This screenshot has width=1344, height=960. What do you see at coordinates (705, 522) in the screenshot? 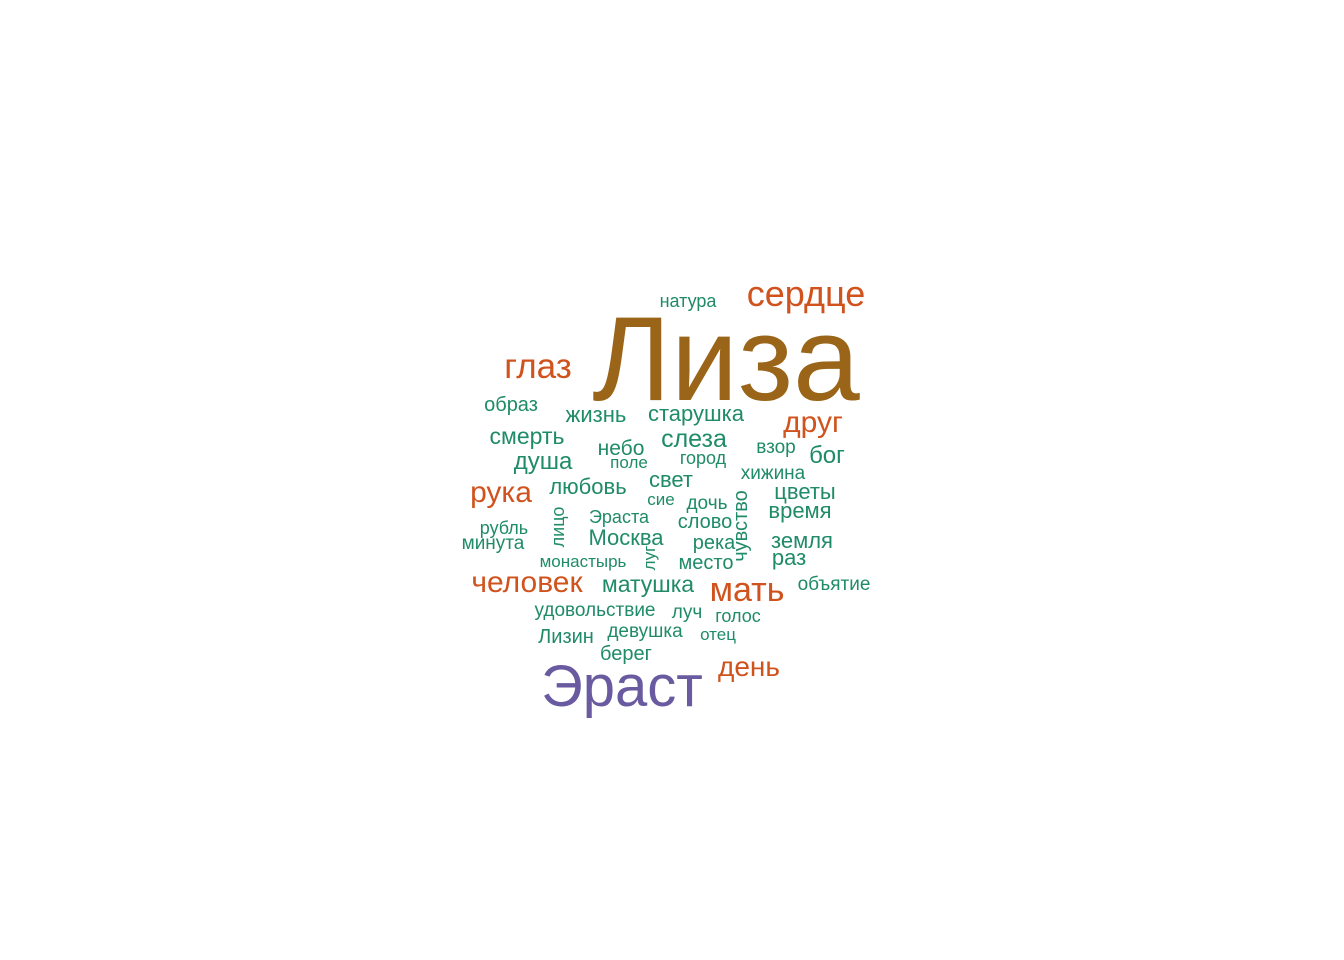
I see `cloud-word-30: слово` at bounding box center [705, 522].